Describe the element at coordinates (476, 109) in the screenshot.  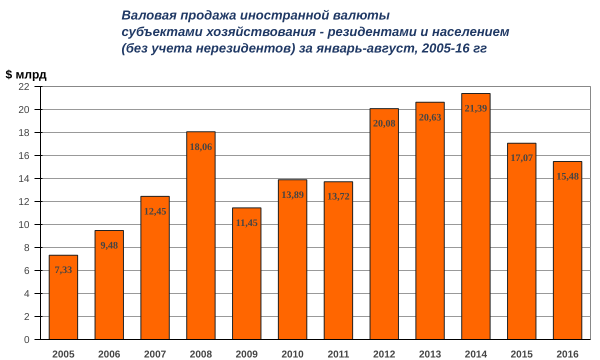
I see `data-label: 21,39` at that location.